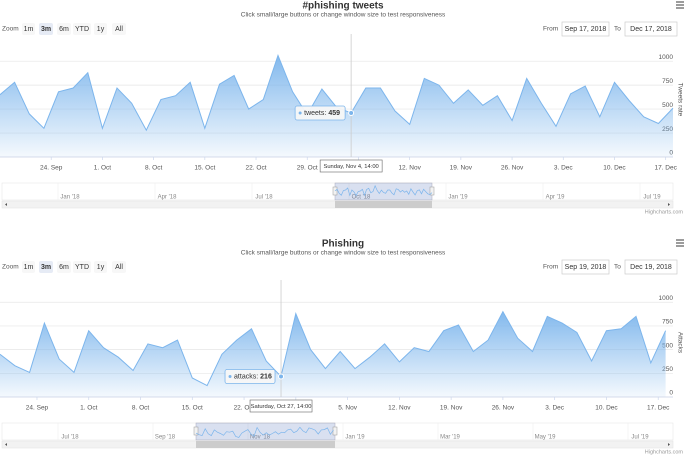 The width and height of the screenshot is (685, 456). Describe the element at coordinates (266, 376) in the screenshot. I see `tooltip-value: 216` at that location.